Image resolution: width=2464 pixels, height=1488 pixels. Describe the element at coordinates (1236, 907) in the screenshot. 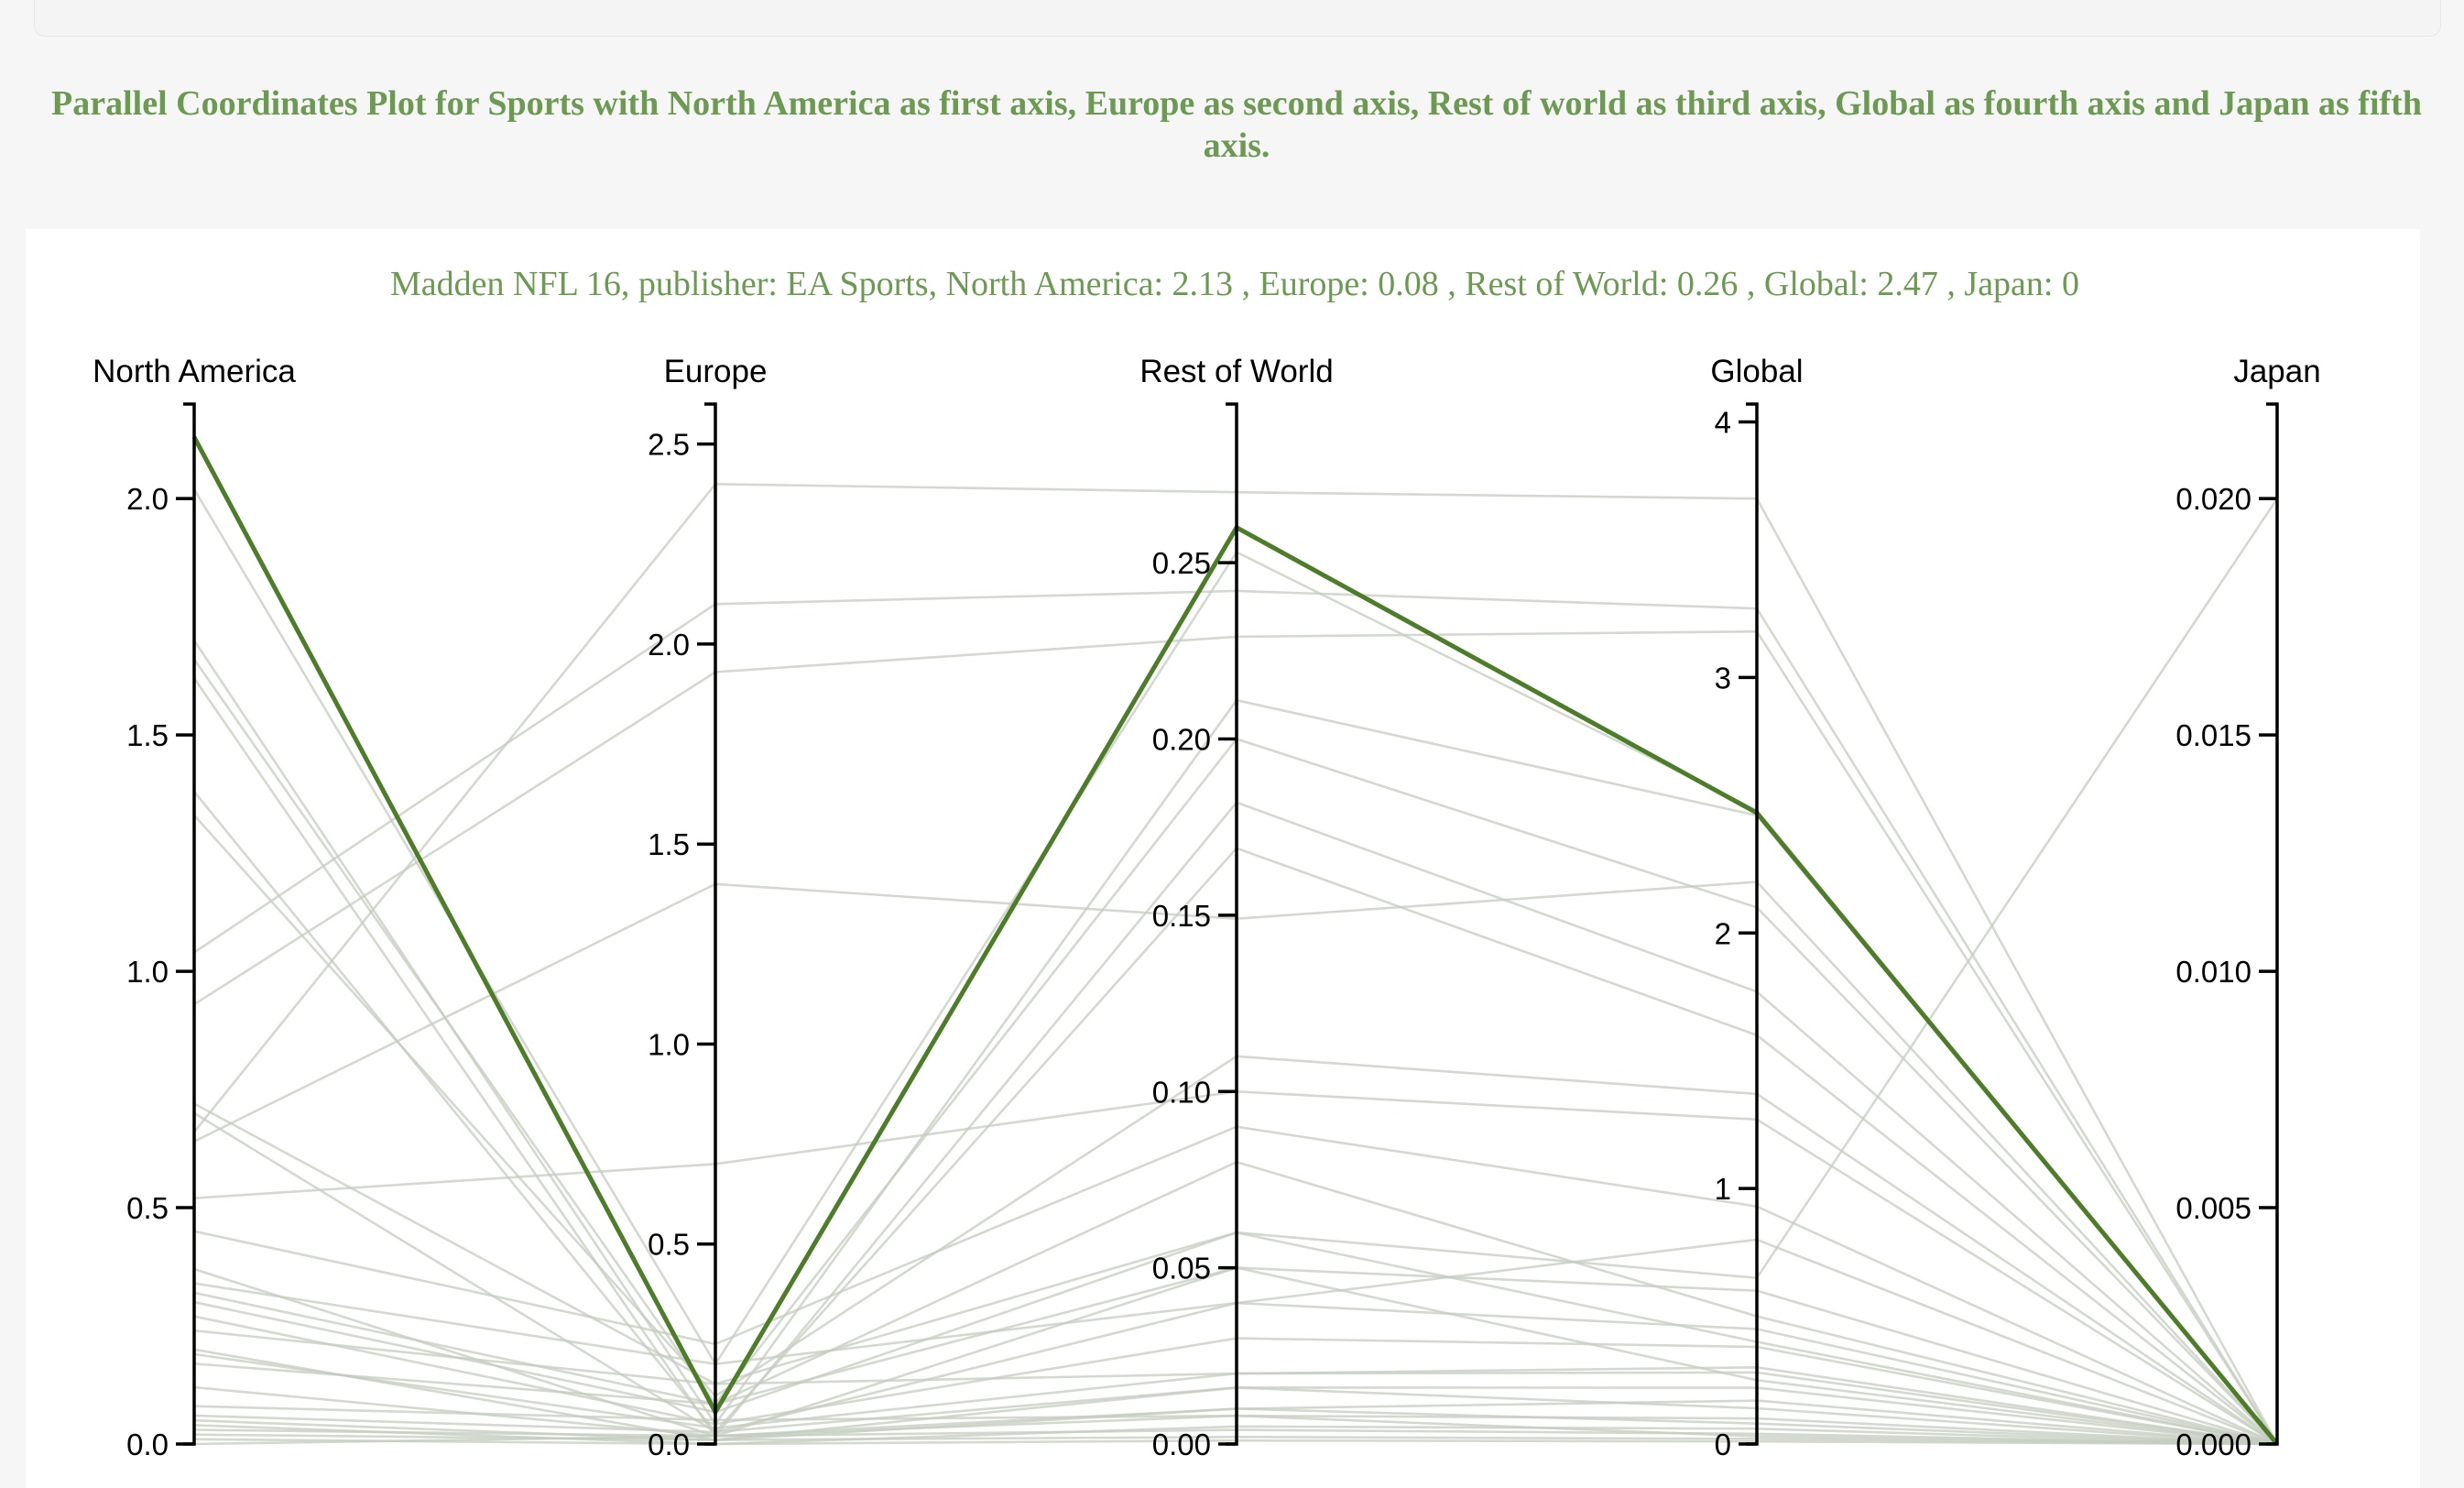

I see `axis-rest-of-world: Rest of World 0.00 0.05 0.10 0.15 0.20 0.25` at that location.